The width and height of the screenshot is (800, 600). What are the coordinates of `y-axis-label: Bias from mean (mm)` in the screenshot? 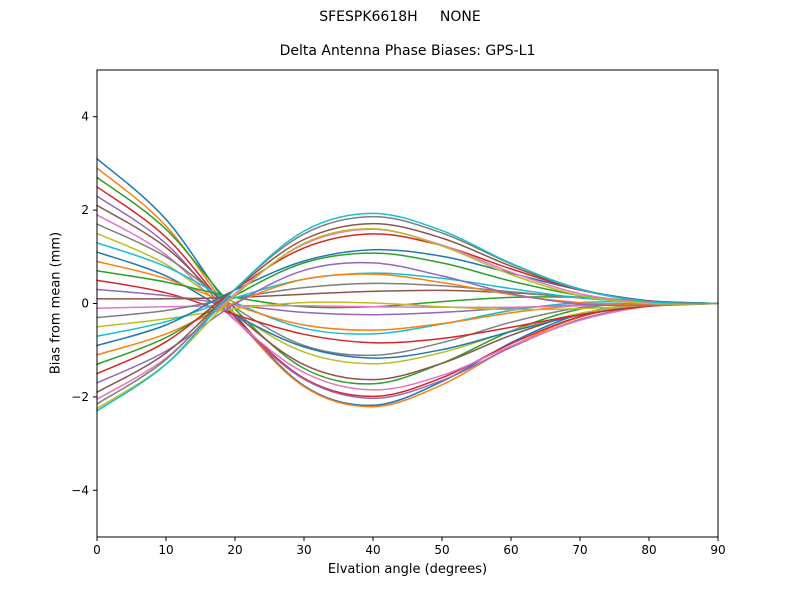 It's located at (56, 303).